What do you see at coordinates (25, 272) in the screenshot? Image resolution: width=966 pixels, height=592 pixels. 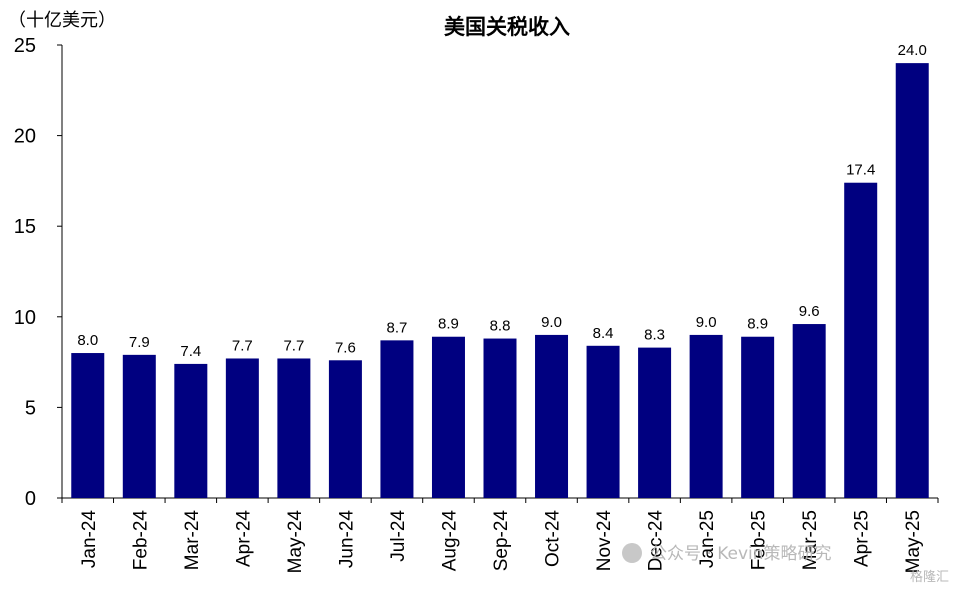 I see `y-axis-labels: 0 5 10 15 20 25` at bounding box center [25, 272].